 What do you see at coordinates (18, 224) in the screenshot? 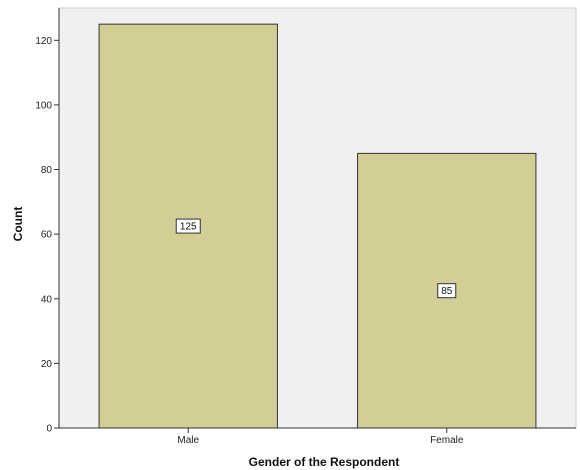
I see `y-axis-title: Count` at bounding box center [18, 224].